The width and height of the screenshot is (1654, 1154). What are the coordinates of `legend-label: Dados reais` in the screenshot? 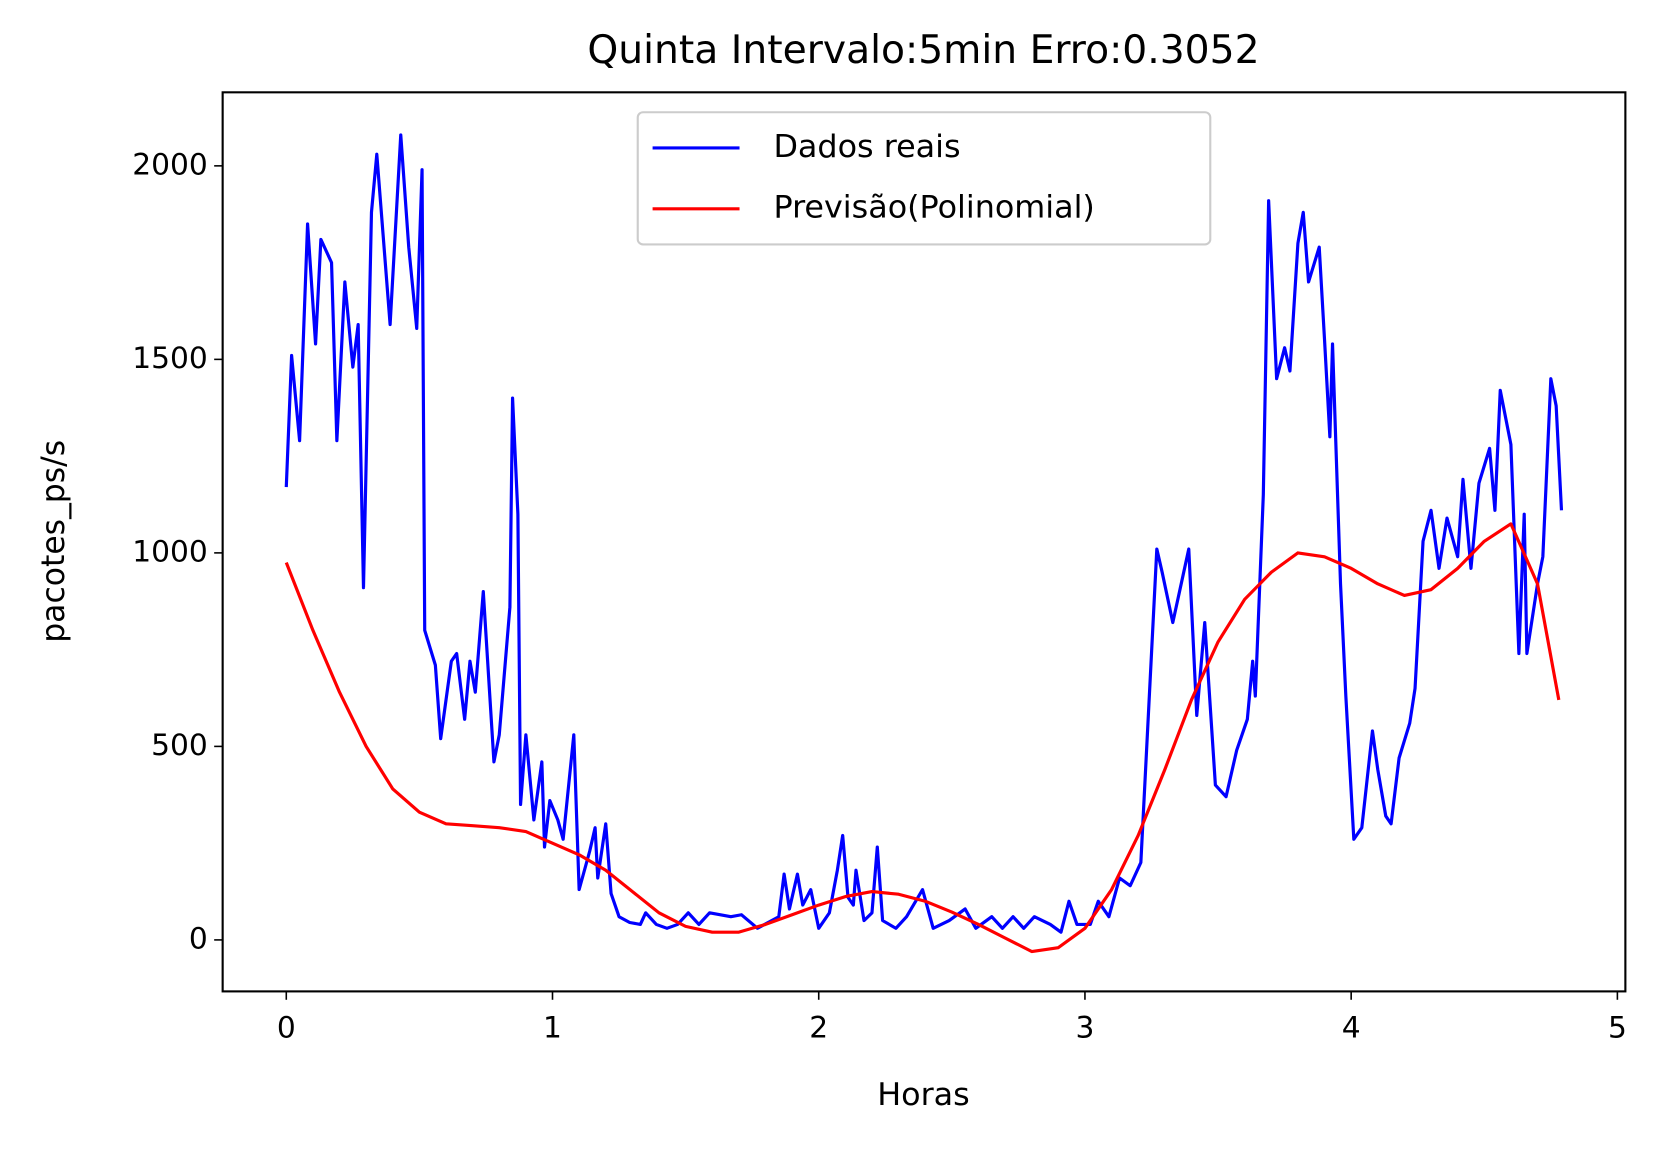 It's located at (866, 147).